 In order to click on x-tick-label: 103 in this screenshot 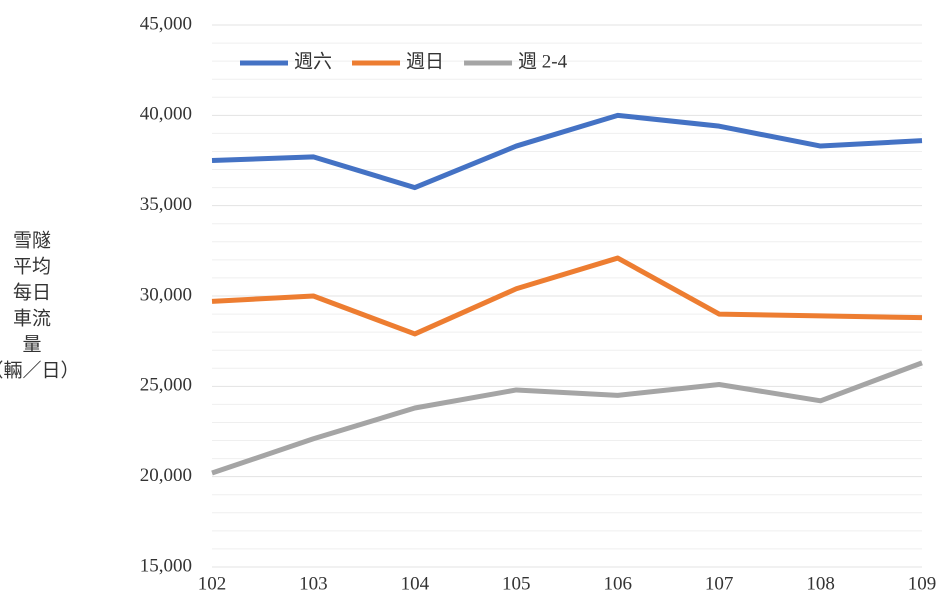, I will do `click(313, 583)`.